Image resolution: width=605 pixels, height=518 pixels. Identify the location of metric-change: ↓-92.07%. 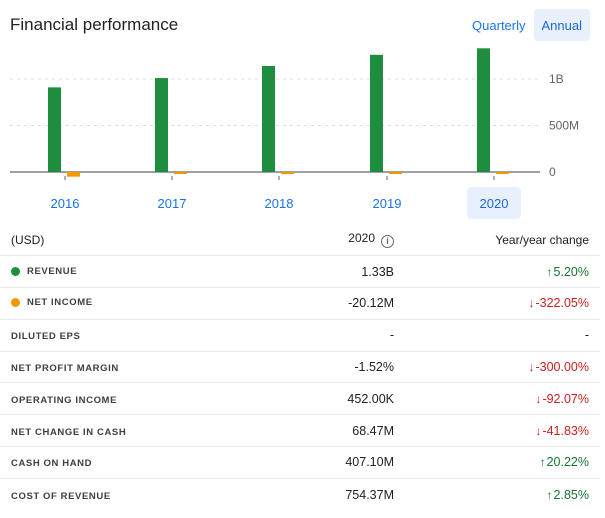
(562, 399).